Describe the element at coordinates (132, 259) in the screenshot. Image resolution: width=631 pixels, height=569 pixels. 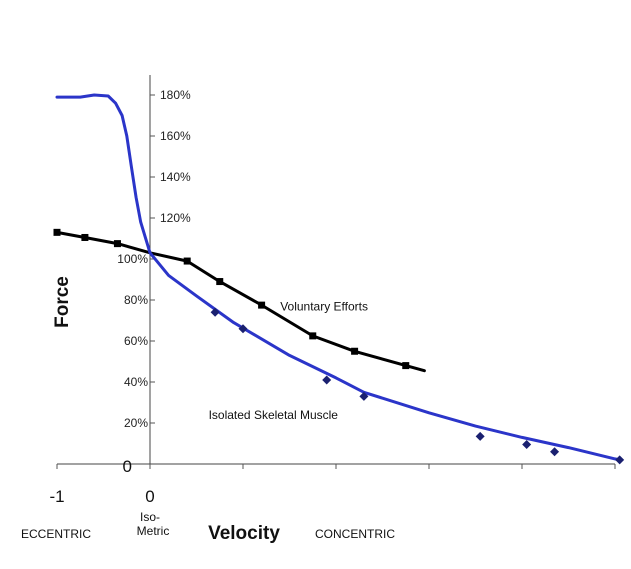
I see `y-tick-label: 100%` at that location.